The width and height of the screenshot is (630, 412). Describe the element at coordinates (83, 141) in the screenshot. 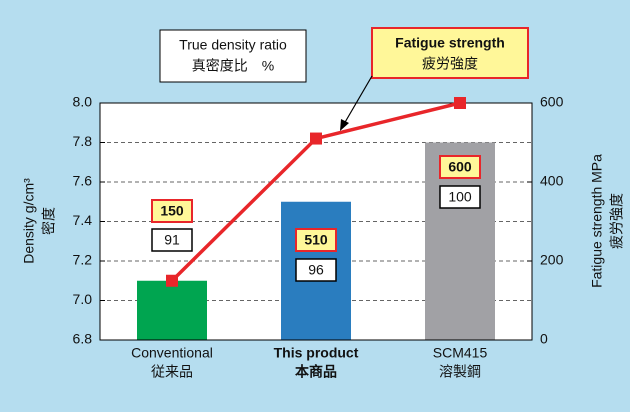

I see `y-tick-label: 7.8` at that location.